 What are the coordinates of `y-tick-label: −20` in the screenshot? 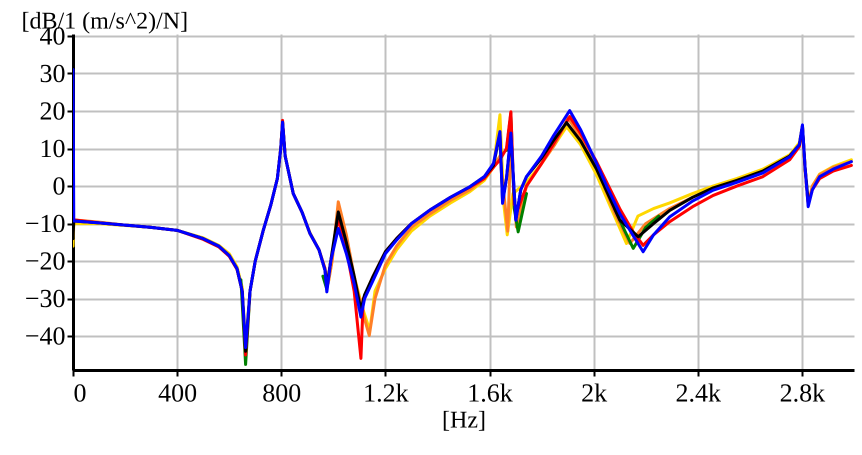 It's located at (45, 261).